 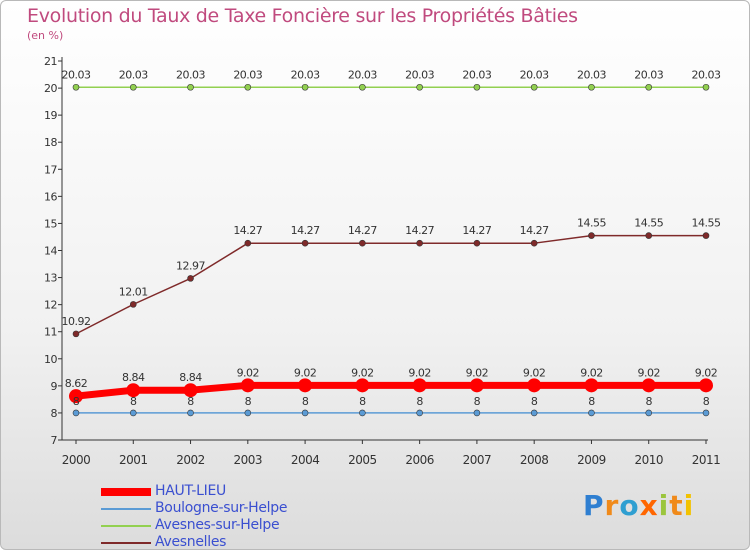 What do you see at coordinates (126, 526) in the screenshot?
I see `legend-swatch-avesnes-sur-helpe` at bounding box center [126, 526].